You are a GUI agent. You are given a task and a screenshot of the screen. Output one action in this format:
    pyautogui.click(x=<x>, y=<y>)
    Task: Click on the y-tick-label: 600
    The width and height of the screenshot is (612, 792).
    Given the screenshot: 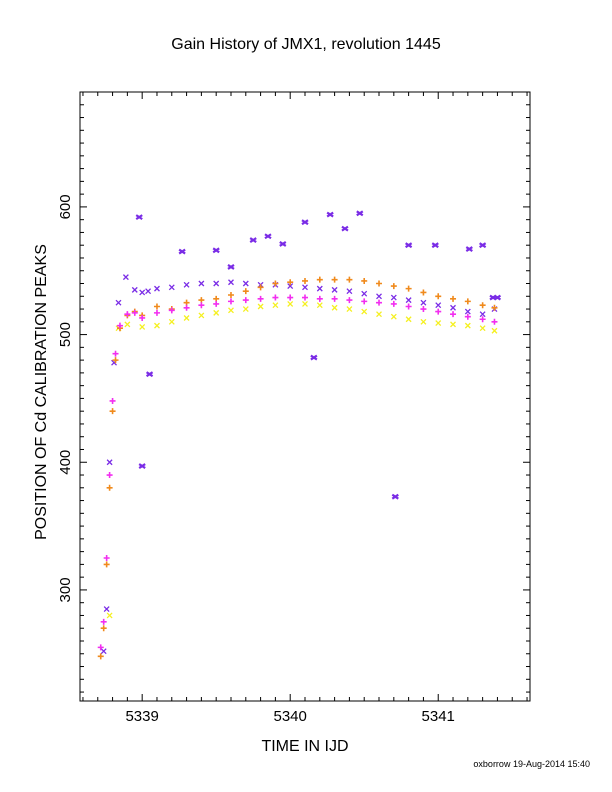 What is the action you would take?
    pyautogui.click(x=65, y=206)
    